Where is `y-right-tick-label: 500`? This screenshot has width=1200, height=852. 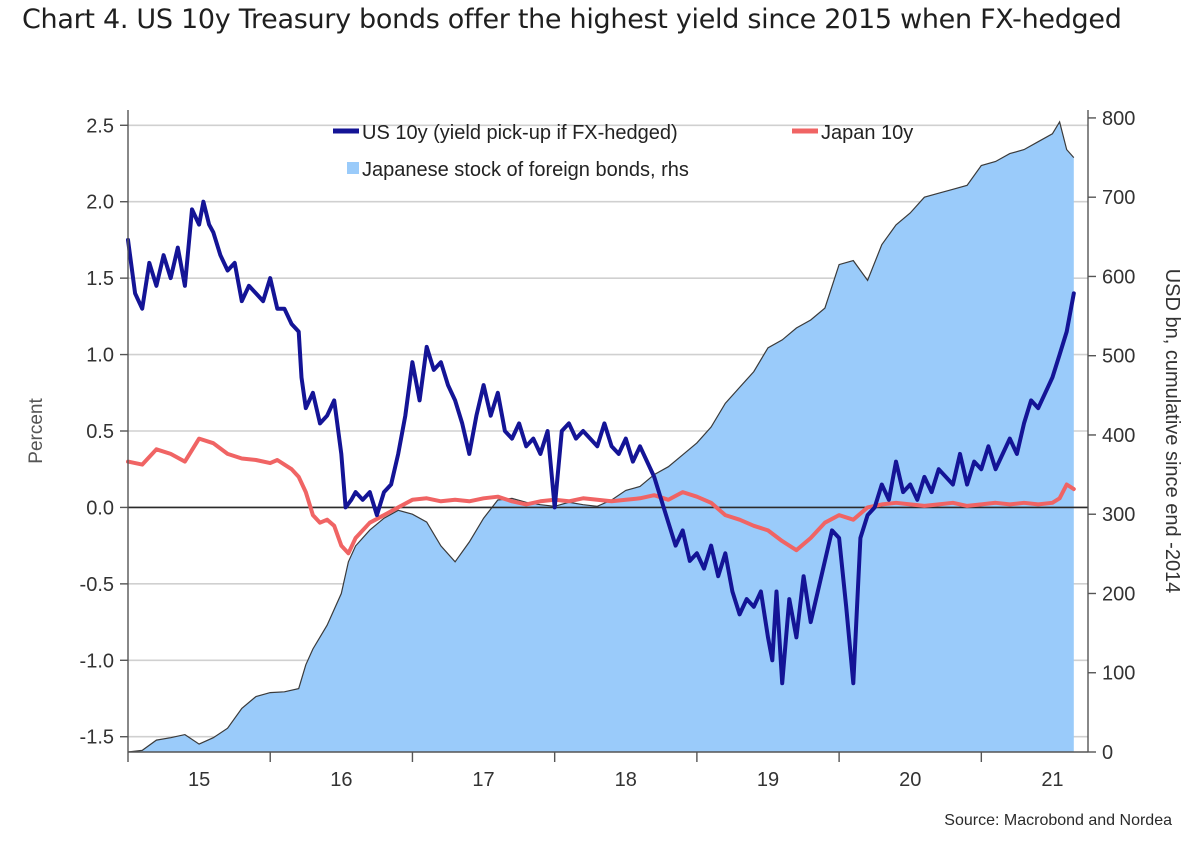
y-right-tick-label: 500 is located at coordinates (1118, 357).